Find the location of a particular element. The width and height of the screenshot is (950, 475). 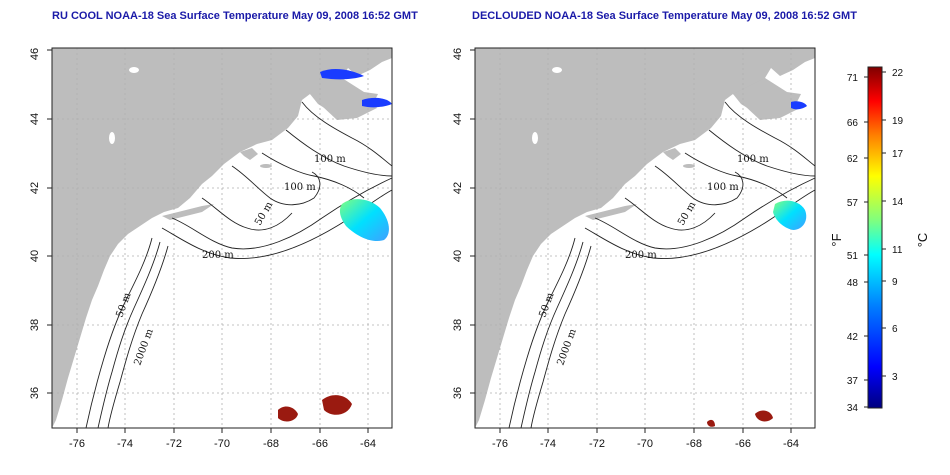

right-lat-tick-label: 44 is located at coordinates (458, 119).